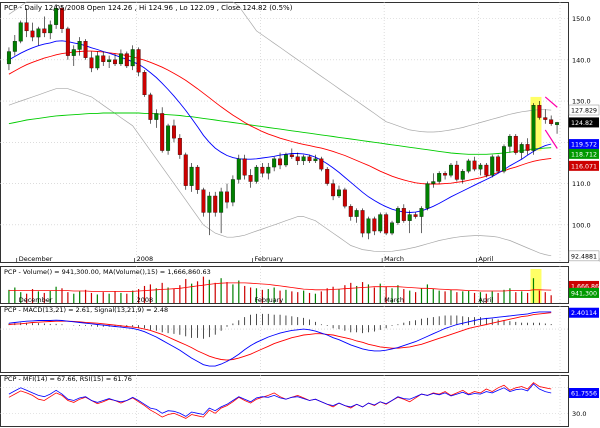  I want to click on price-markers, so click(551, 122).